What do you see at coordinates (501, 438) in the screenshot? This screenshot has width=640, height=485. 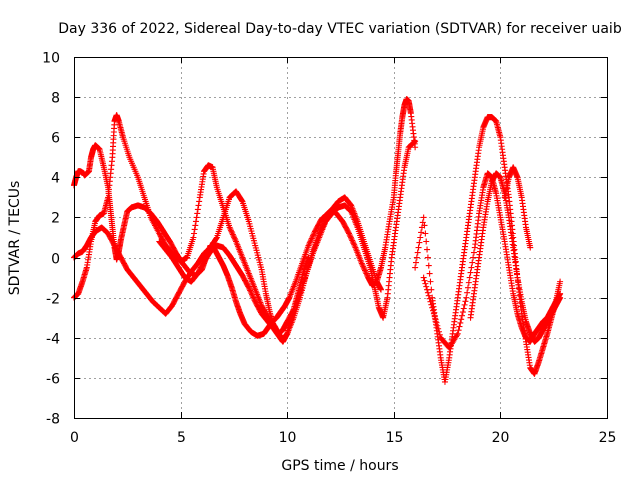 I see `x-tick-label: 20` at bounding box center [501, 438].